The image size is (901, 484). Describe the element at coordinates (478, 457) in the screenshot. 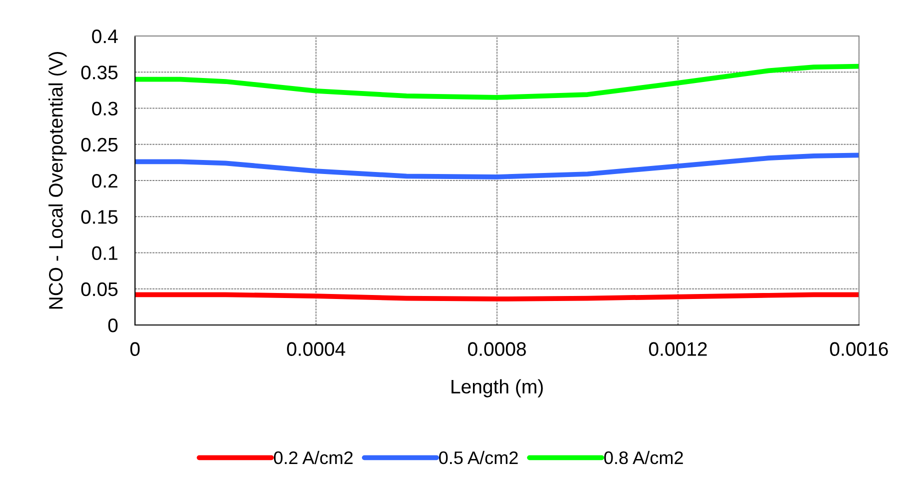

I see `legend-label: 0.5 A/cm2` at that location.